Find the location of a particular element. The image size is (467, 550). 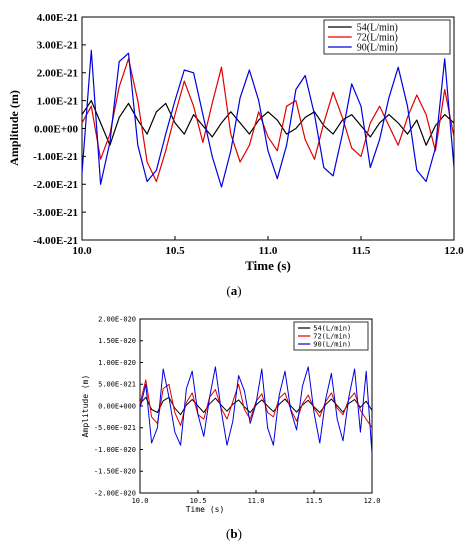

chart-b-y-tick-label: 1.50E-020 is located at coordinates (117, 341).